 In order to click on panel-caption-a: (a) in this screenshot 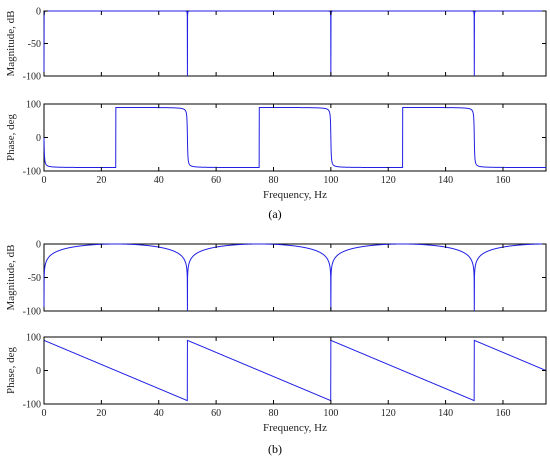, I will do `click(274, 214)`.